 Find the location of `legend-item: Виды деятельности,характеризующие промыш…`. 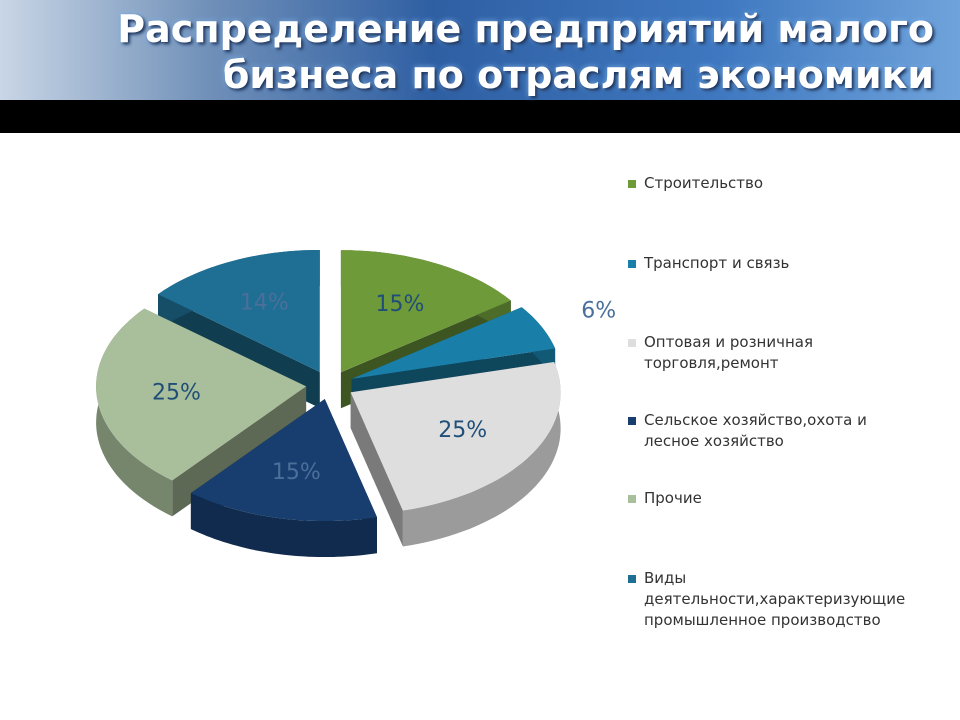

legend-item: Виды деятельности,характеризующие промыш… is located at coordinates (770, 599).